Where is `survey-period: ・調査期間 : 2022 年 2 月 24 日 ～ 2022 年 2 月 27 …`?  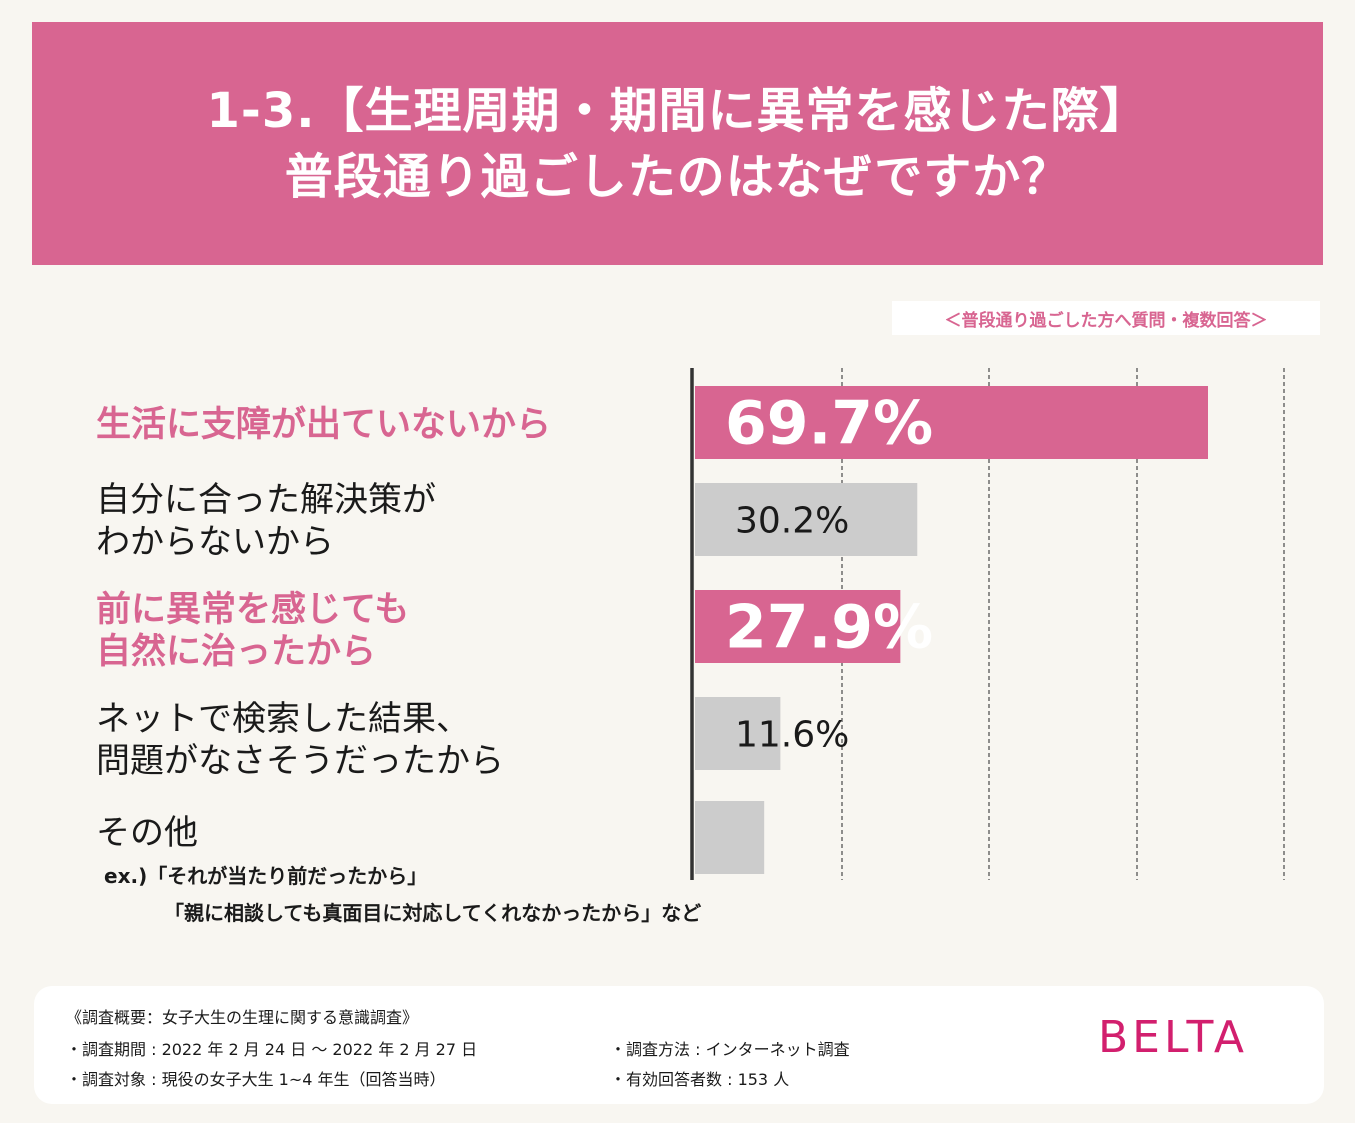 survey-period: ・調査期間 : 2022 年 2 月 24 日 ～ 2022 年 2 月 27 … is located at coordinates (272, 1049).